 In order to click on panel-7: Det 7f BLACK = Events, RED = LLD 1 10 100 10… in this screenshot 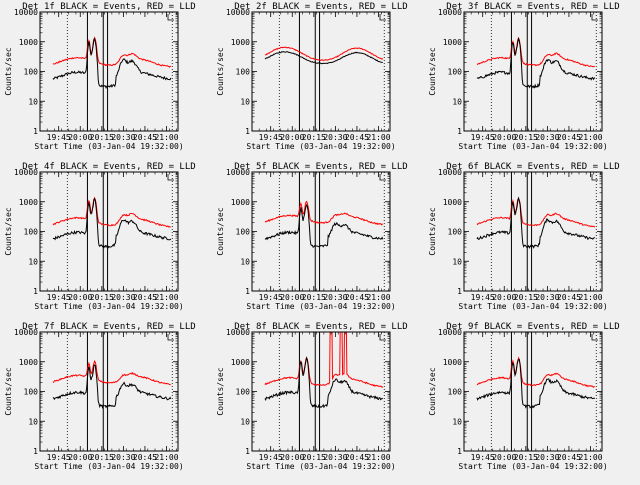, I will do `click(100, 396)`.